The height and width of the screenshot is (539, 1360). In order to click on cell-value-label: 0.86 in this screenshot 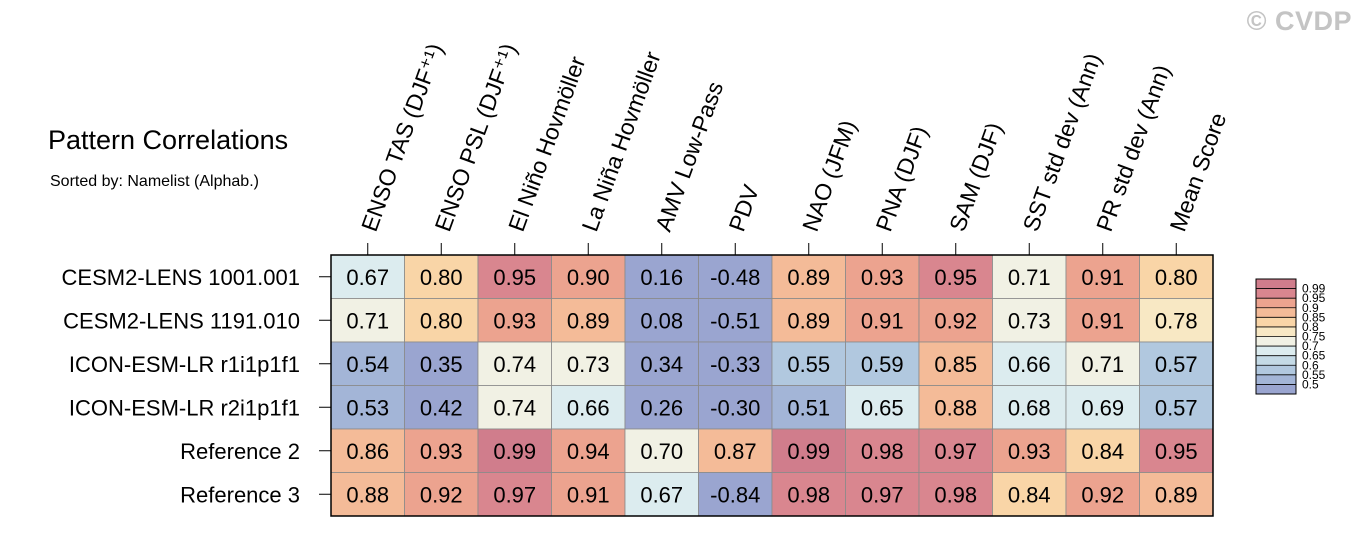, I will do `click(367, 451)`.